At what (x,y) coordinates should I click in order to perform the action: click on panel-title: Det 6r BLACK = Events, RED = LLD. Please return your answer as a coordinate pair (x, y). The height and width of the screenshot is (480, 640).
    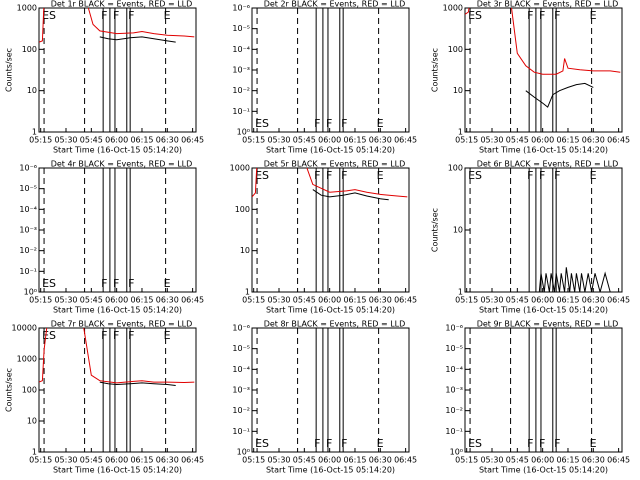
    Looking at the image, I should click on (548, 164).